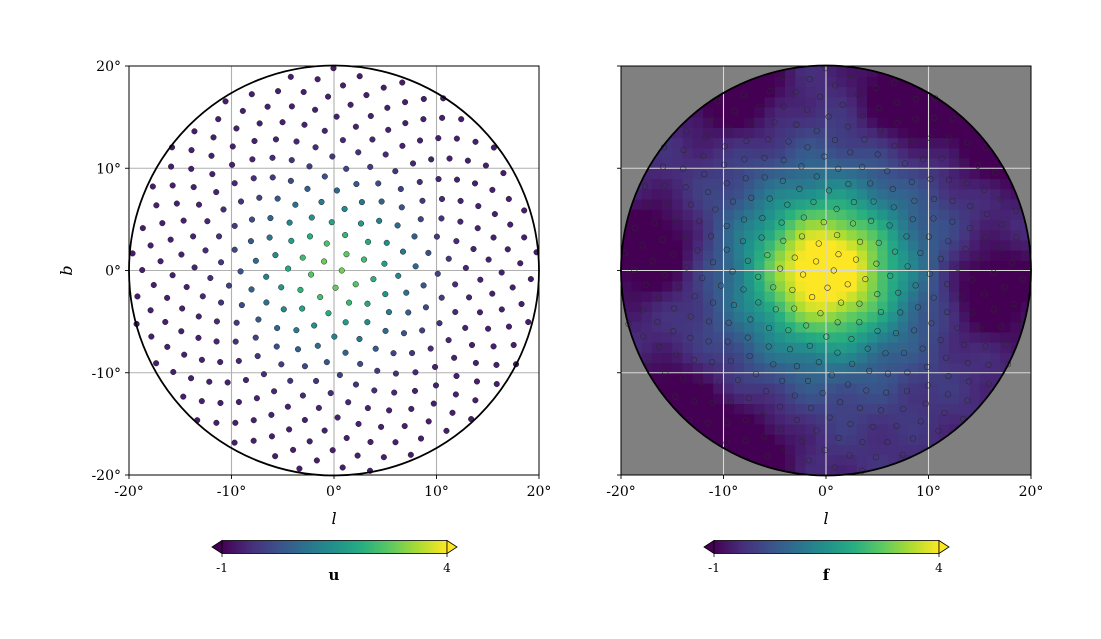 This screenshot has width=1101, height=639. What do you see at coordinates (333, 518) in the screenshot?
I see `left-x-axis-label: l` at bounding box center [333, 518].